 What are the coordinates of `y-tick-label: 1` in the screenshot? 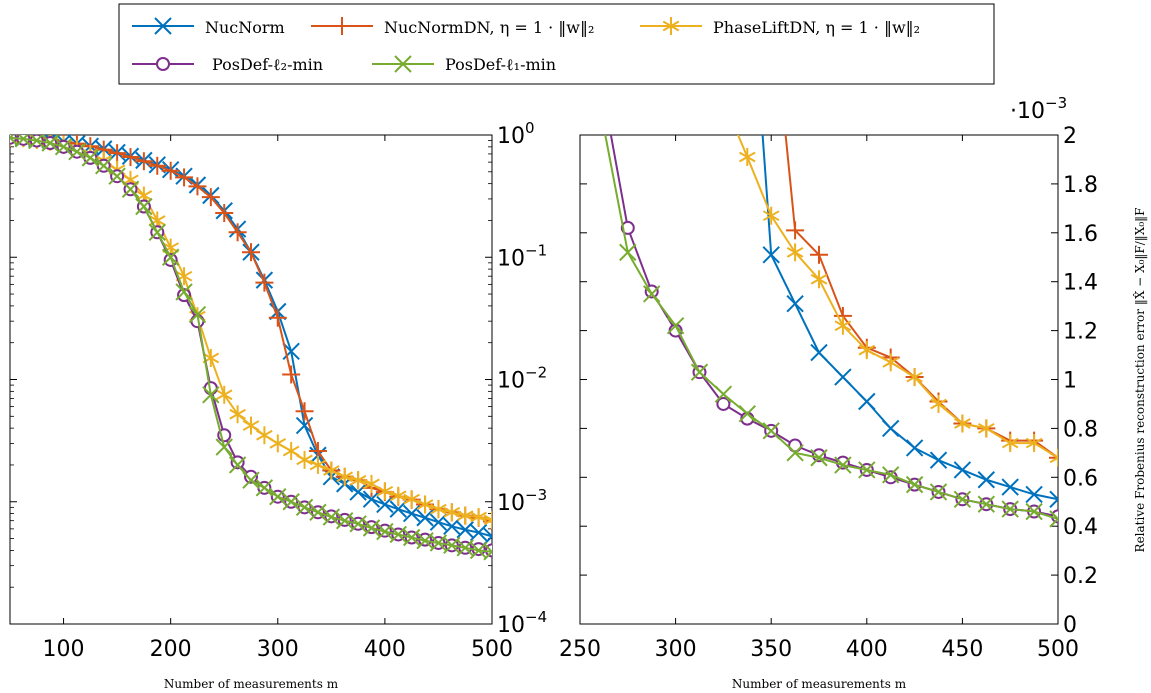 It's located at (1070, 381).